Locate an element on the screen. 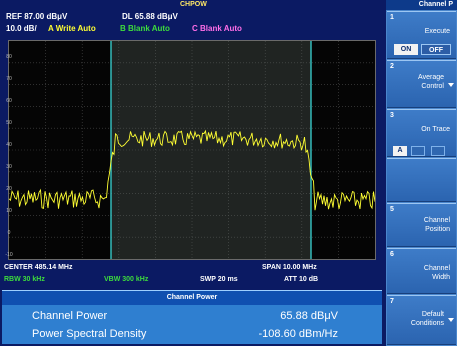 The image size is (457, 346). channel-power-row: Channel Power 65.88 dBμV is located at coordinates (192, 316).